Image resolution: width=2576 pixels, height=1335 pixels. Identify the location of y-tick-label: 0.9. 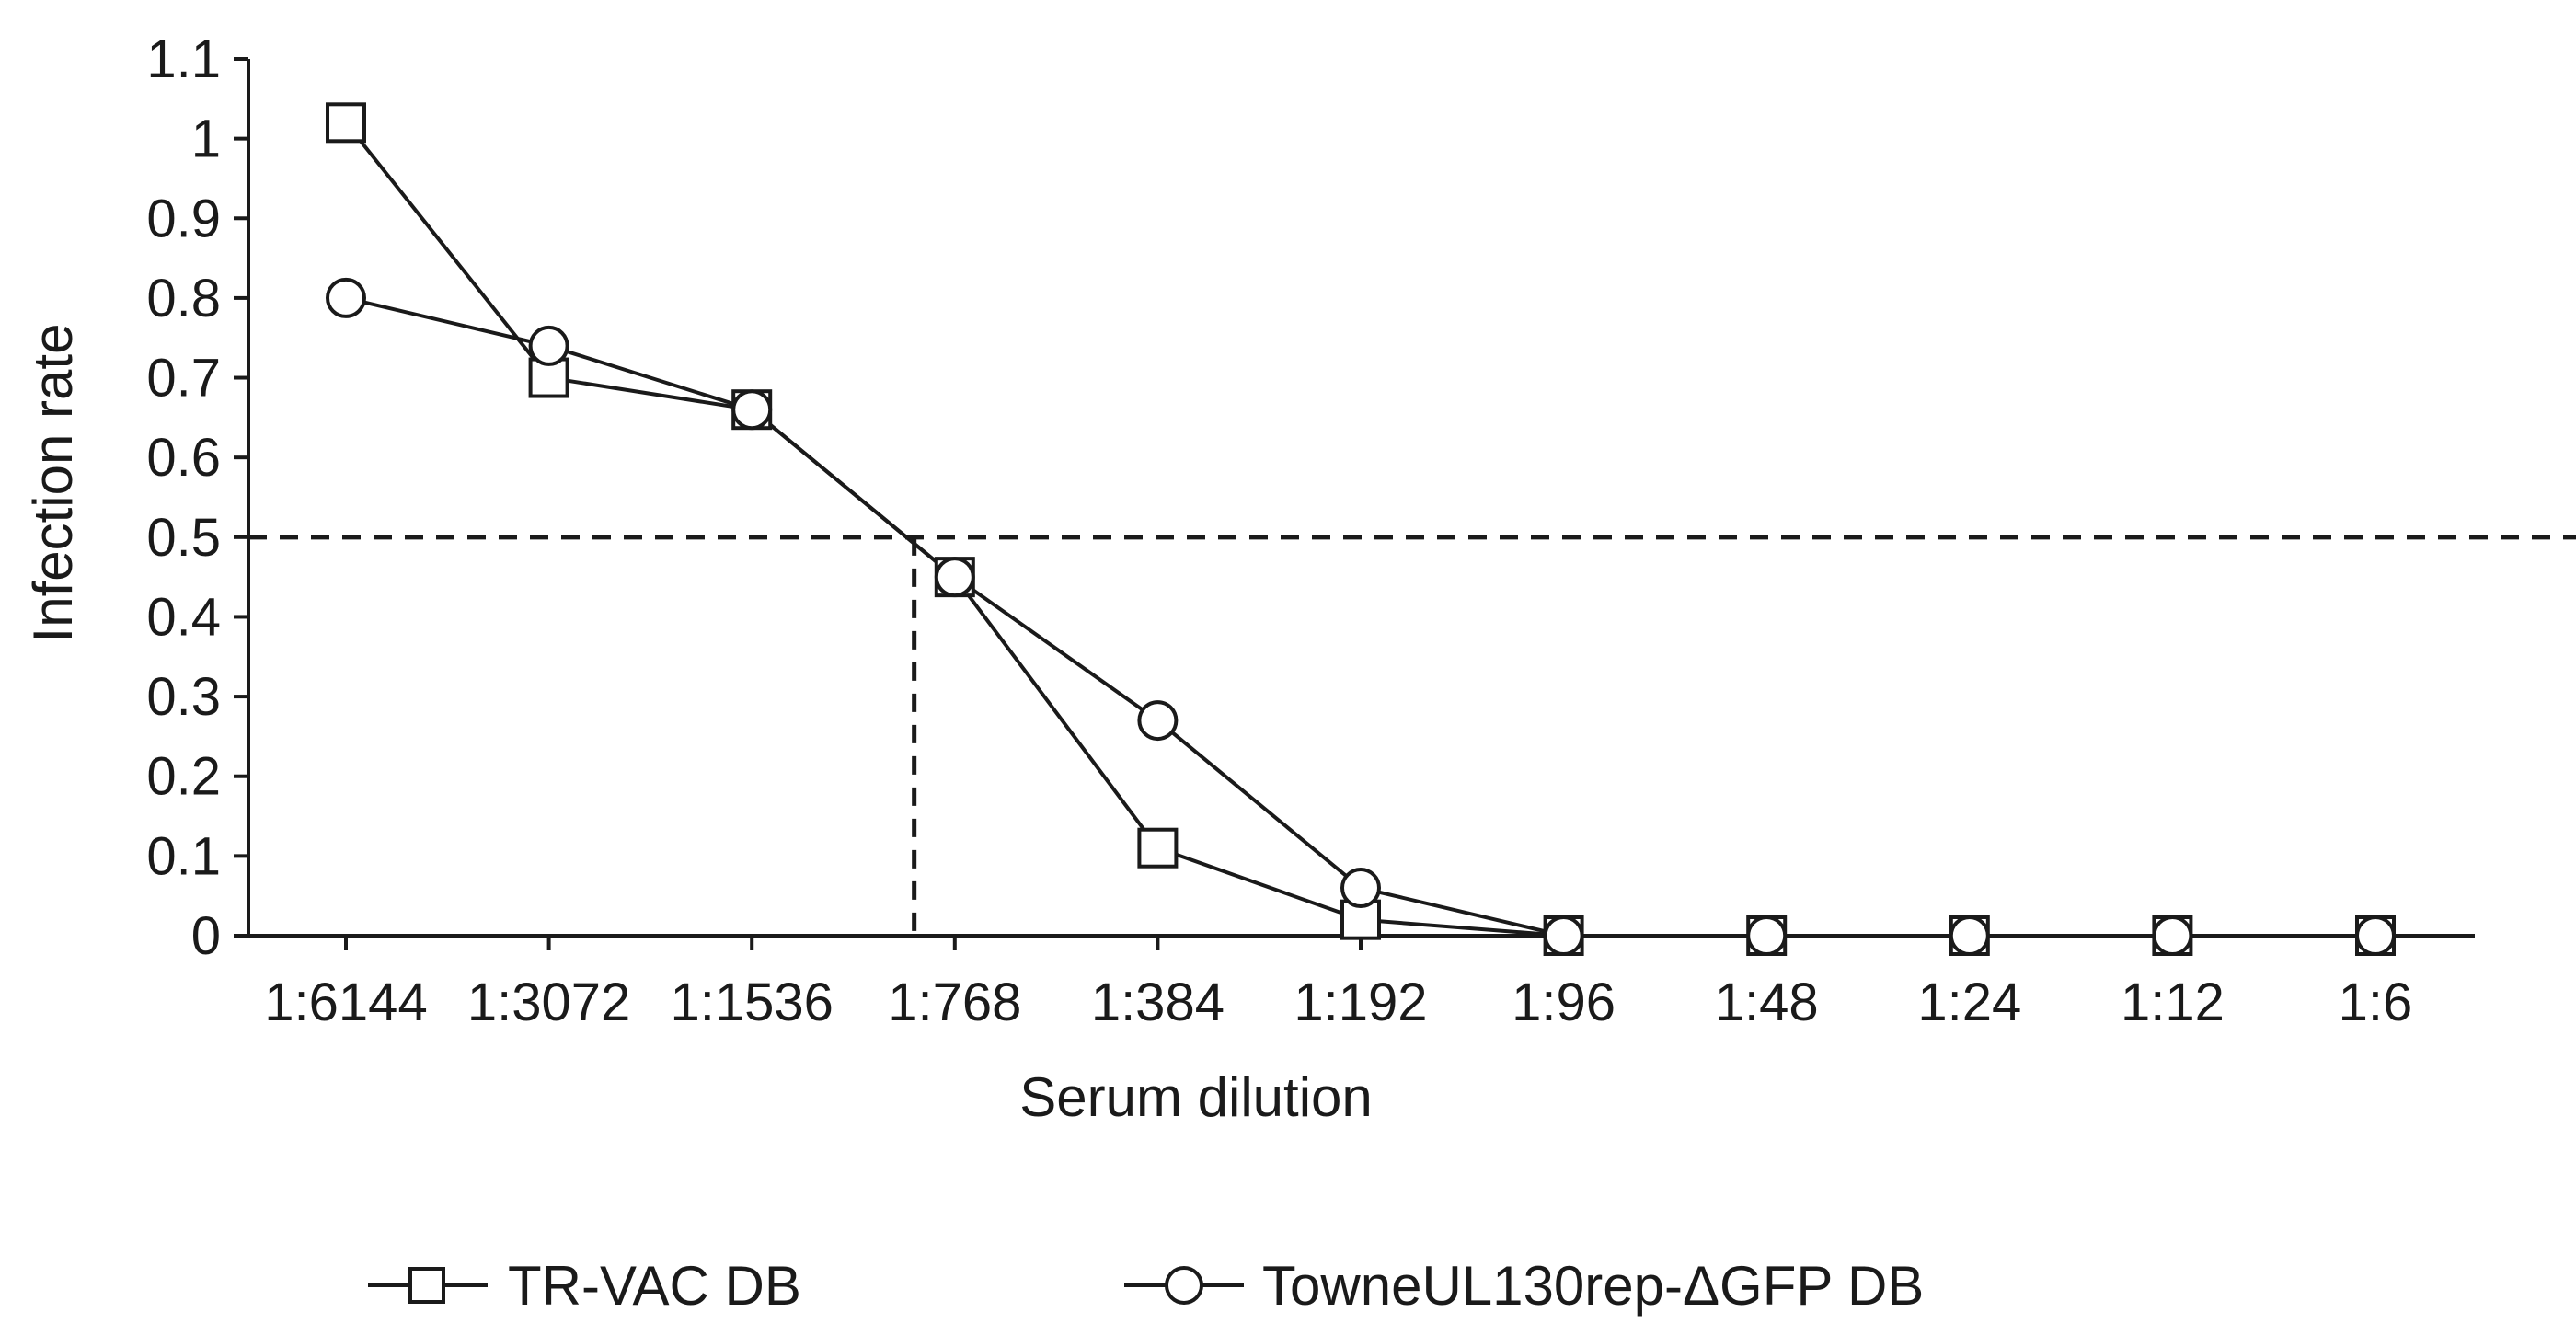
(183, 218).